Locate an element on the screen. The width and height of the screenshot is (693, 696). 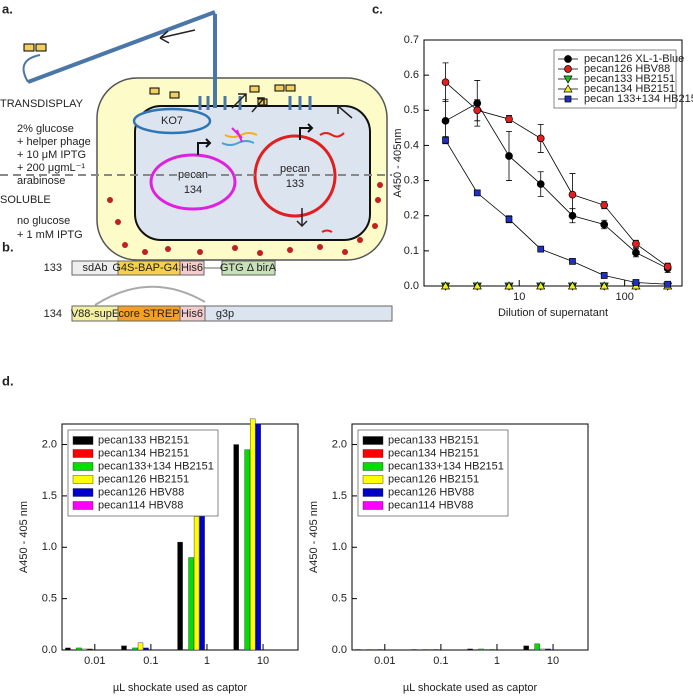
y-tick-label: 1.0 is located at coordinates (49, 547).